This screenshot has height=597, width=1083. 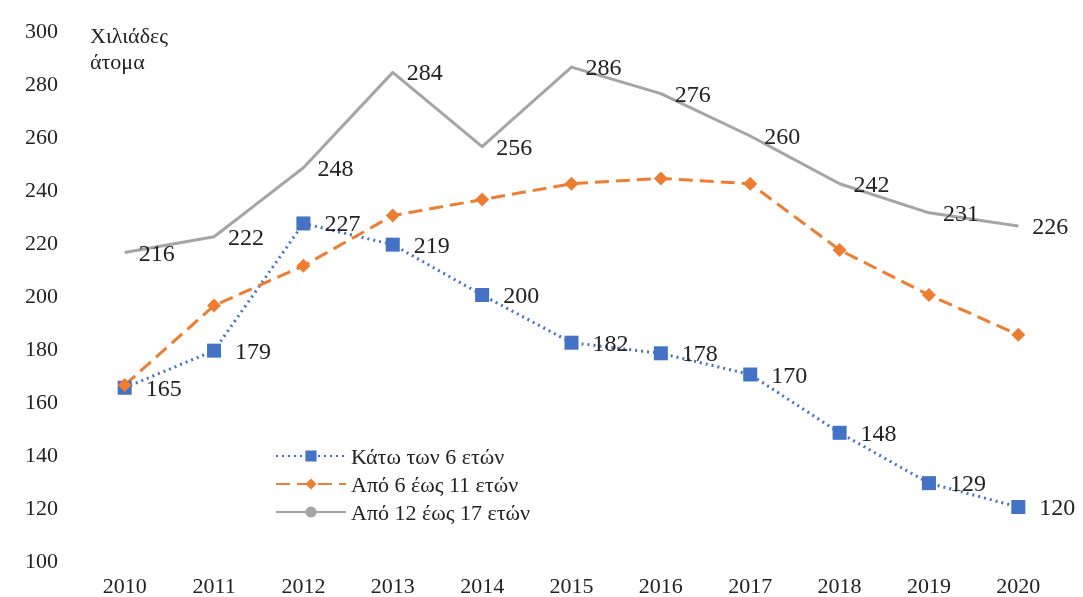 I want to click on data-label: 165, so click(x=163, y=387).